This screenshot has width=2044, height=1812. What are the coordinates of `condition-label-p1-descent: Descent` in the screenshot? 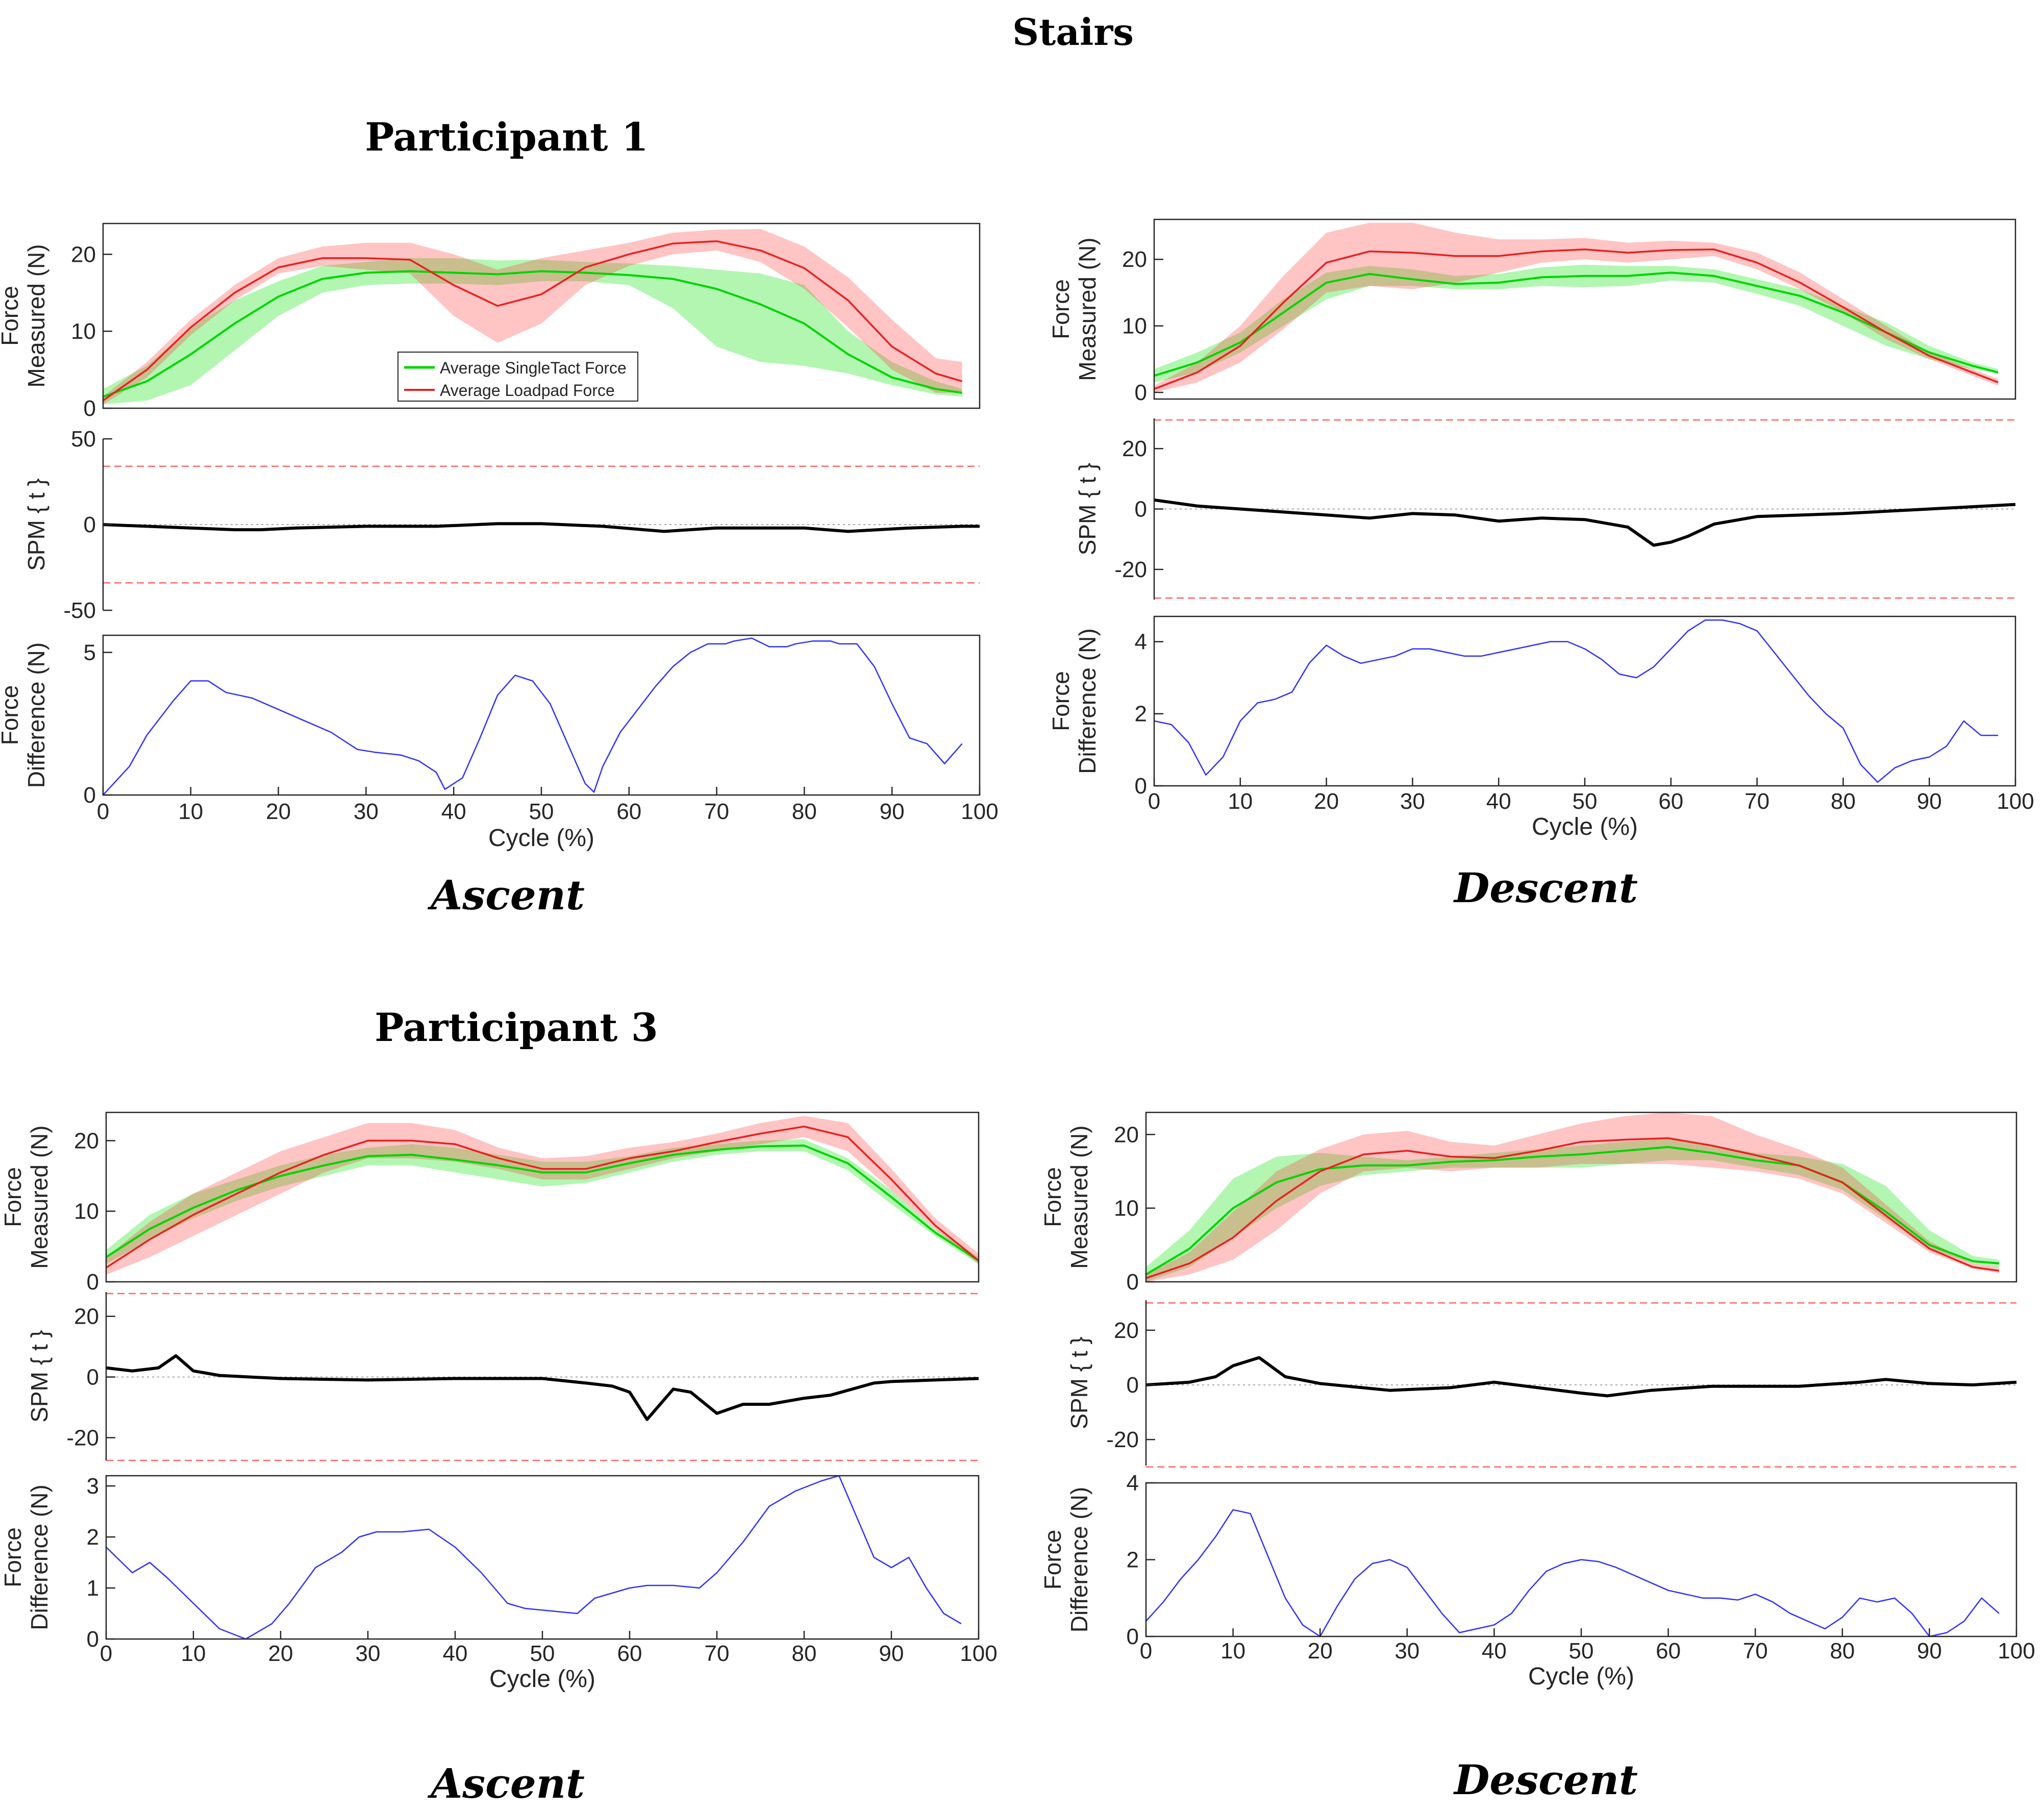 It's located at (1545, 888).